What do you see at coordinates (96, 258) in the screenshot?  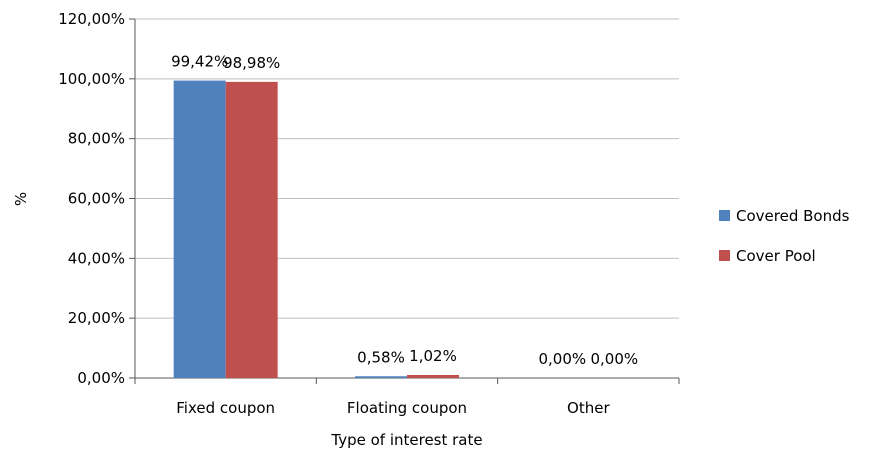 I see `y-tick-label: 40,00%` at bounding box center [96, 258].